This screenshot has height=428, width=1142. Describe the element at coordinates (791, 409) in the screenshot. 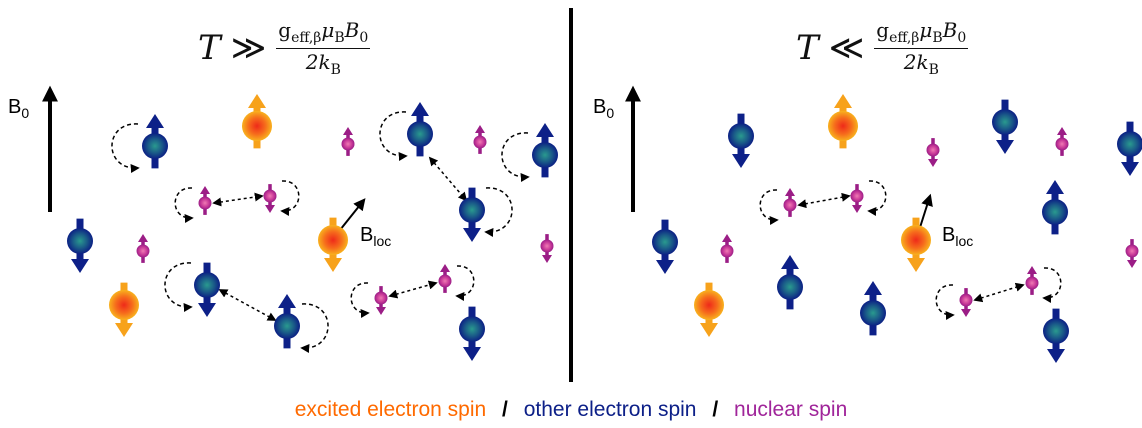

I see `legend-nuclear: nuclear spin` at that location.